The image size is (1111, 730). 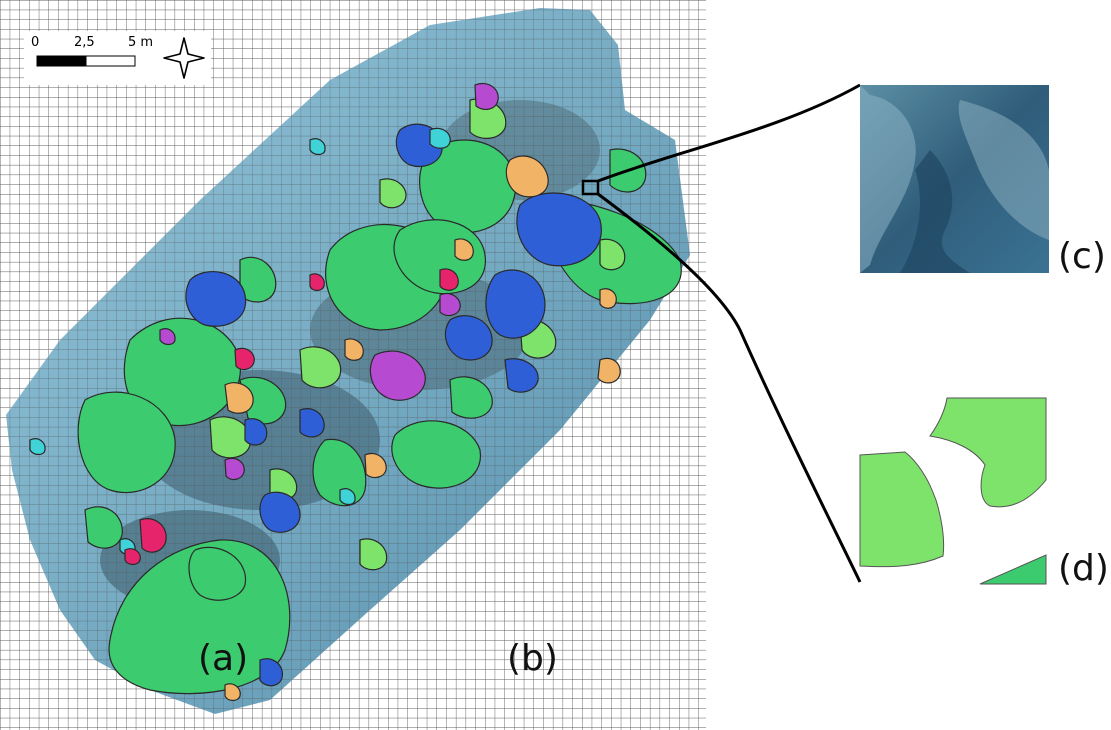 I want to click on scale-bar: 0 2,5 5 m, so click(x=117, y=58).